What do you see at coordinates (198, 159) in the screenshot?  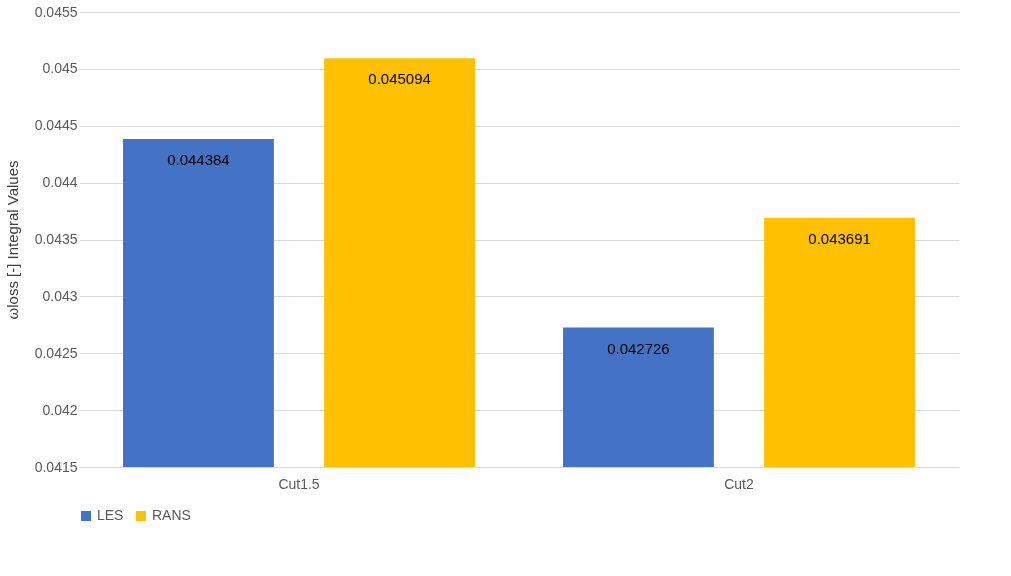 I see `data-label: 0.044384` at bounding box center [198, 159].